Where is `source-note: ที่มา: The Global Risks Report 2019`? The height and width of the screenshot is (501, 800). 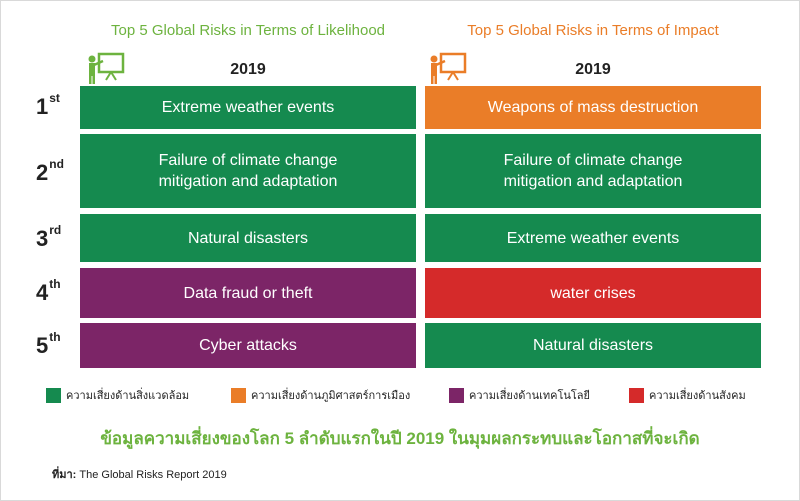
source-note: ที่มา: The Global Risks Report 2019 is located at coordinates (139, 474).